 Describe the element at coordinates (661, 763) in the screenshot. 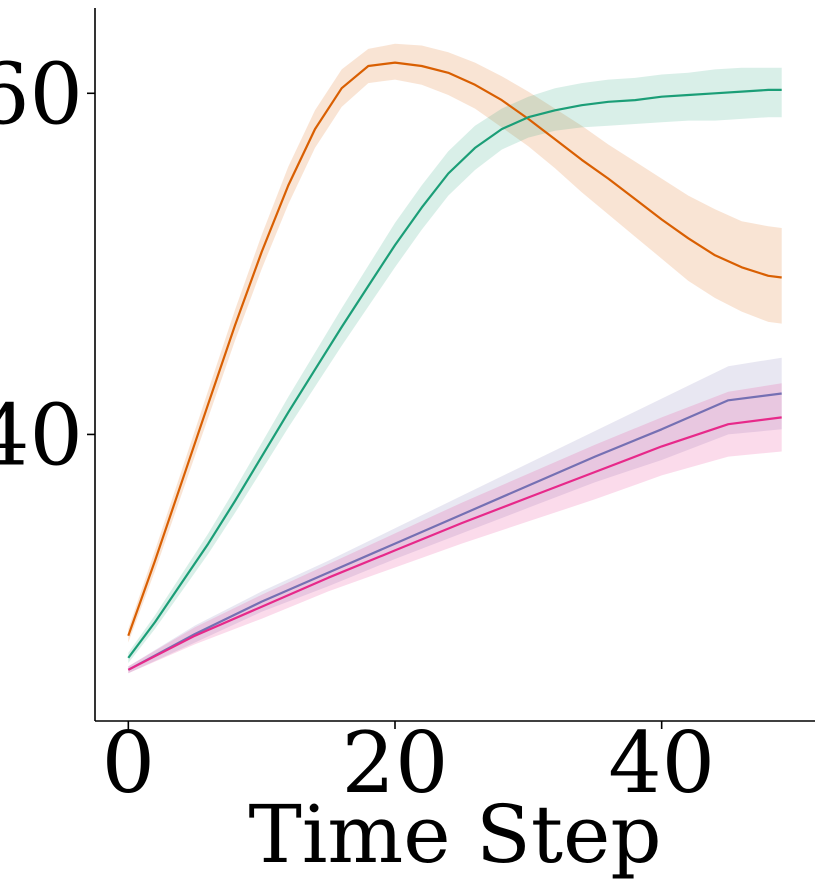

I see `x-tick-label-40: 40` at that location.